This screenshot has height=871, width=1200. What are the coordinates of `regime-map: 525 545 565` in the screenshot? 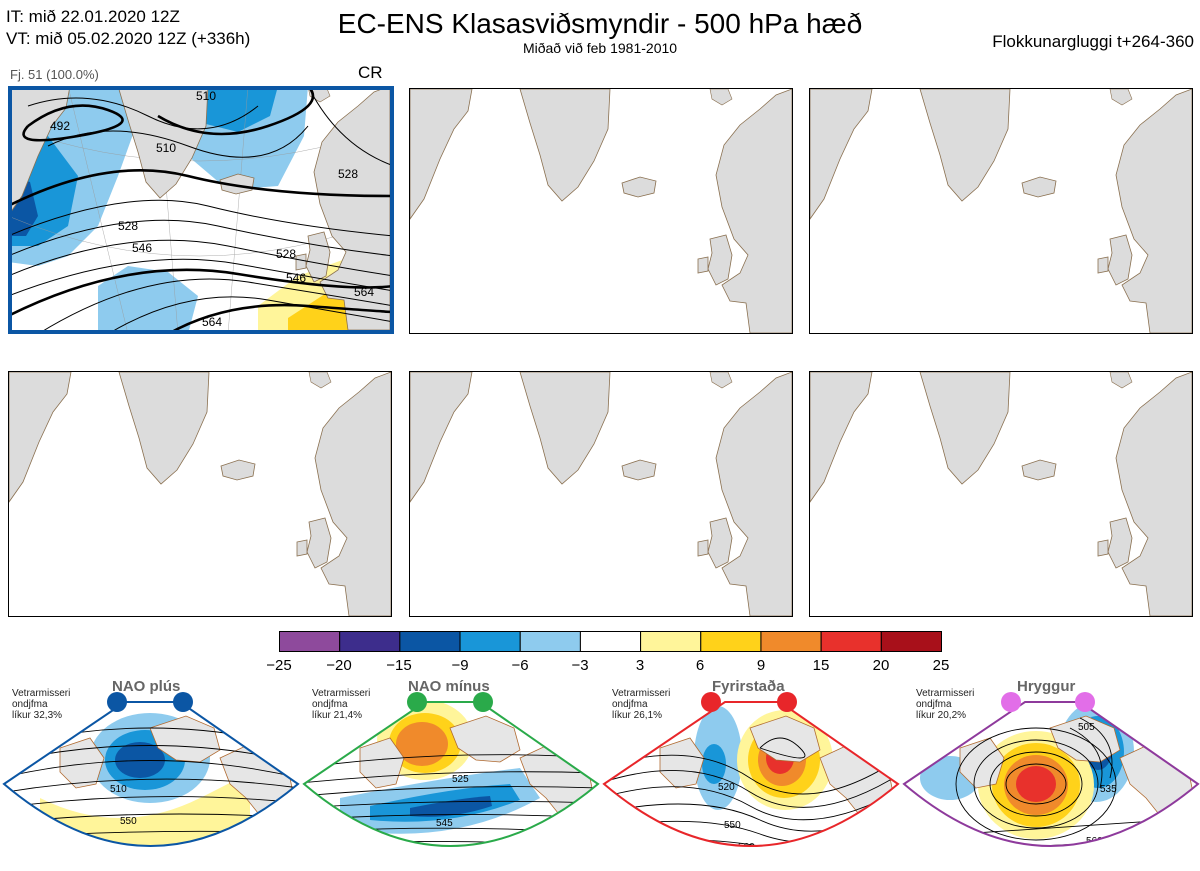 It's located at (451, 782).